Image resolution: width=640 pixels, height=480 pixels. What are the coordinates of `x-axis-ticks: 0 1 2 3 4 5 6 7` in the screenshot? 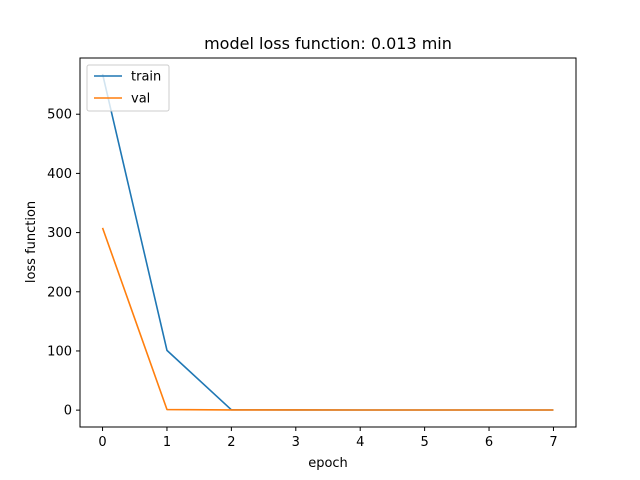 It's located at (328, 438).